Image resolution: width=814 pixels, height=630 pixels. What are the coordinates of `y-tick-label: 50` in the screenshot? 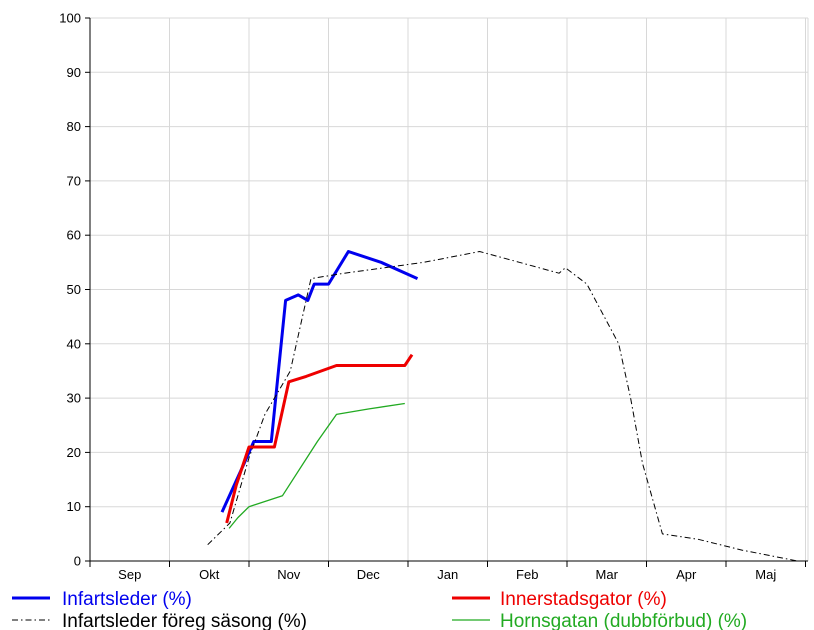 It's located at (74, 289).